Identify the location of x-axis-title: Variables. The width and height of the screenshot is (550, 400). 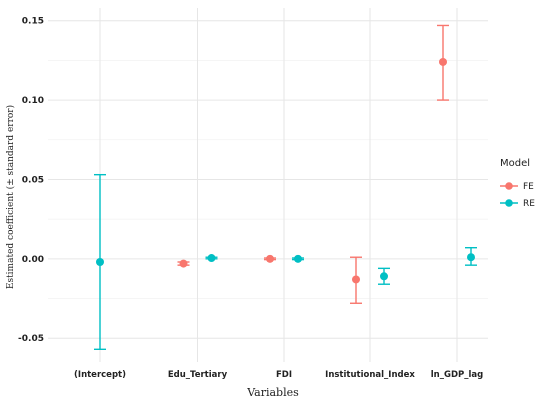
(272, 392).